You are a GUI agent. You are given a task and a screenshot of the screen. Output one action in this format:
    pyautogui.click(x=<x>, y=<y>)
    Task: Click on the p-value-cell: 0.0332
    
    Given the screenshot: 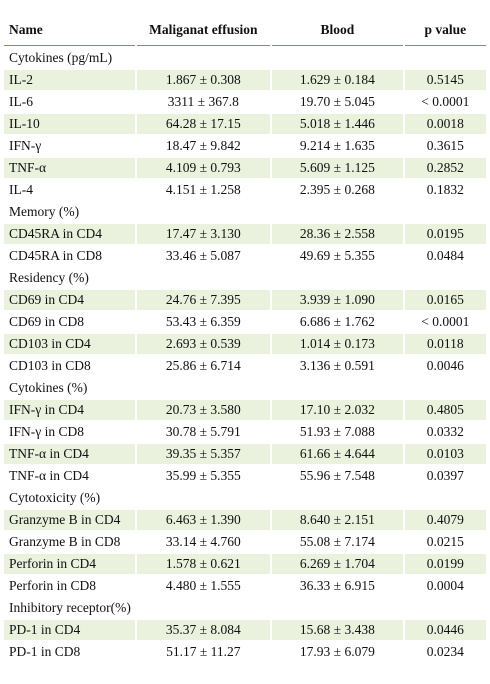 What is the action you would take?
    pyautogui.click(x=445, y=432)
    